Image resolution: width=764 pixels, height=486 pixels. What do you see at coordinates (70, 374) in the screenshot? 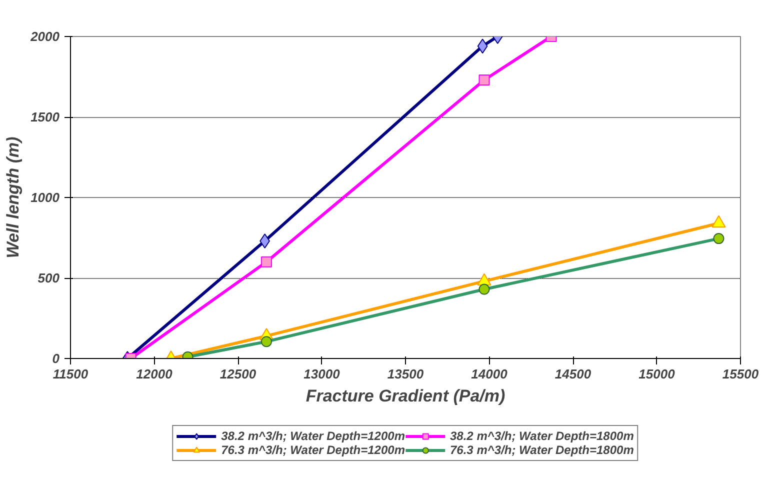
I see `x-tick-label: 11500` at bounding box center [70, 374].